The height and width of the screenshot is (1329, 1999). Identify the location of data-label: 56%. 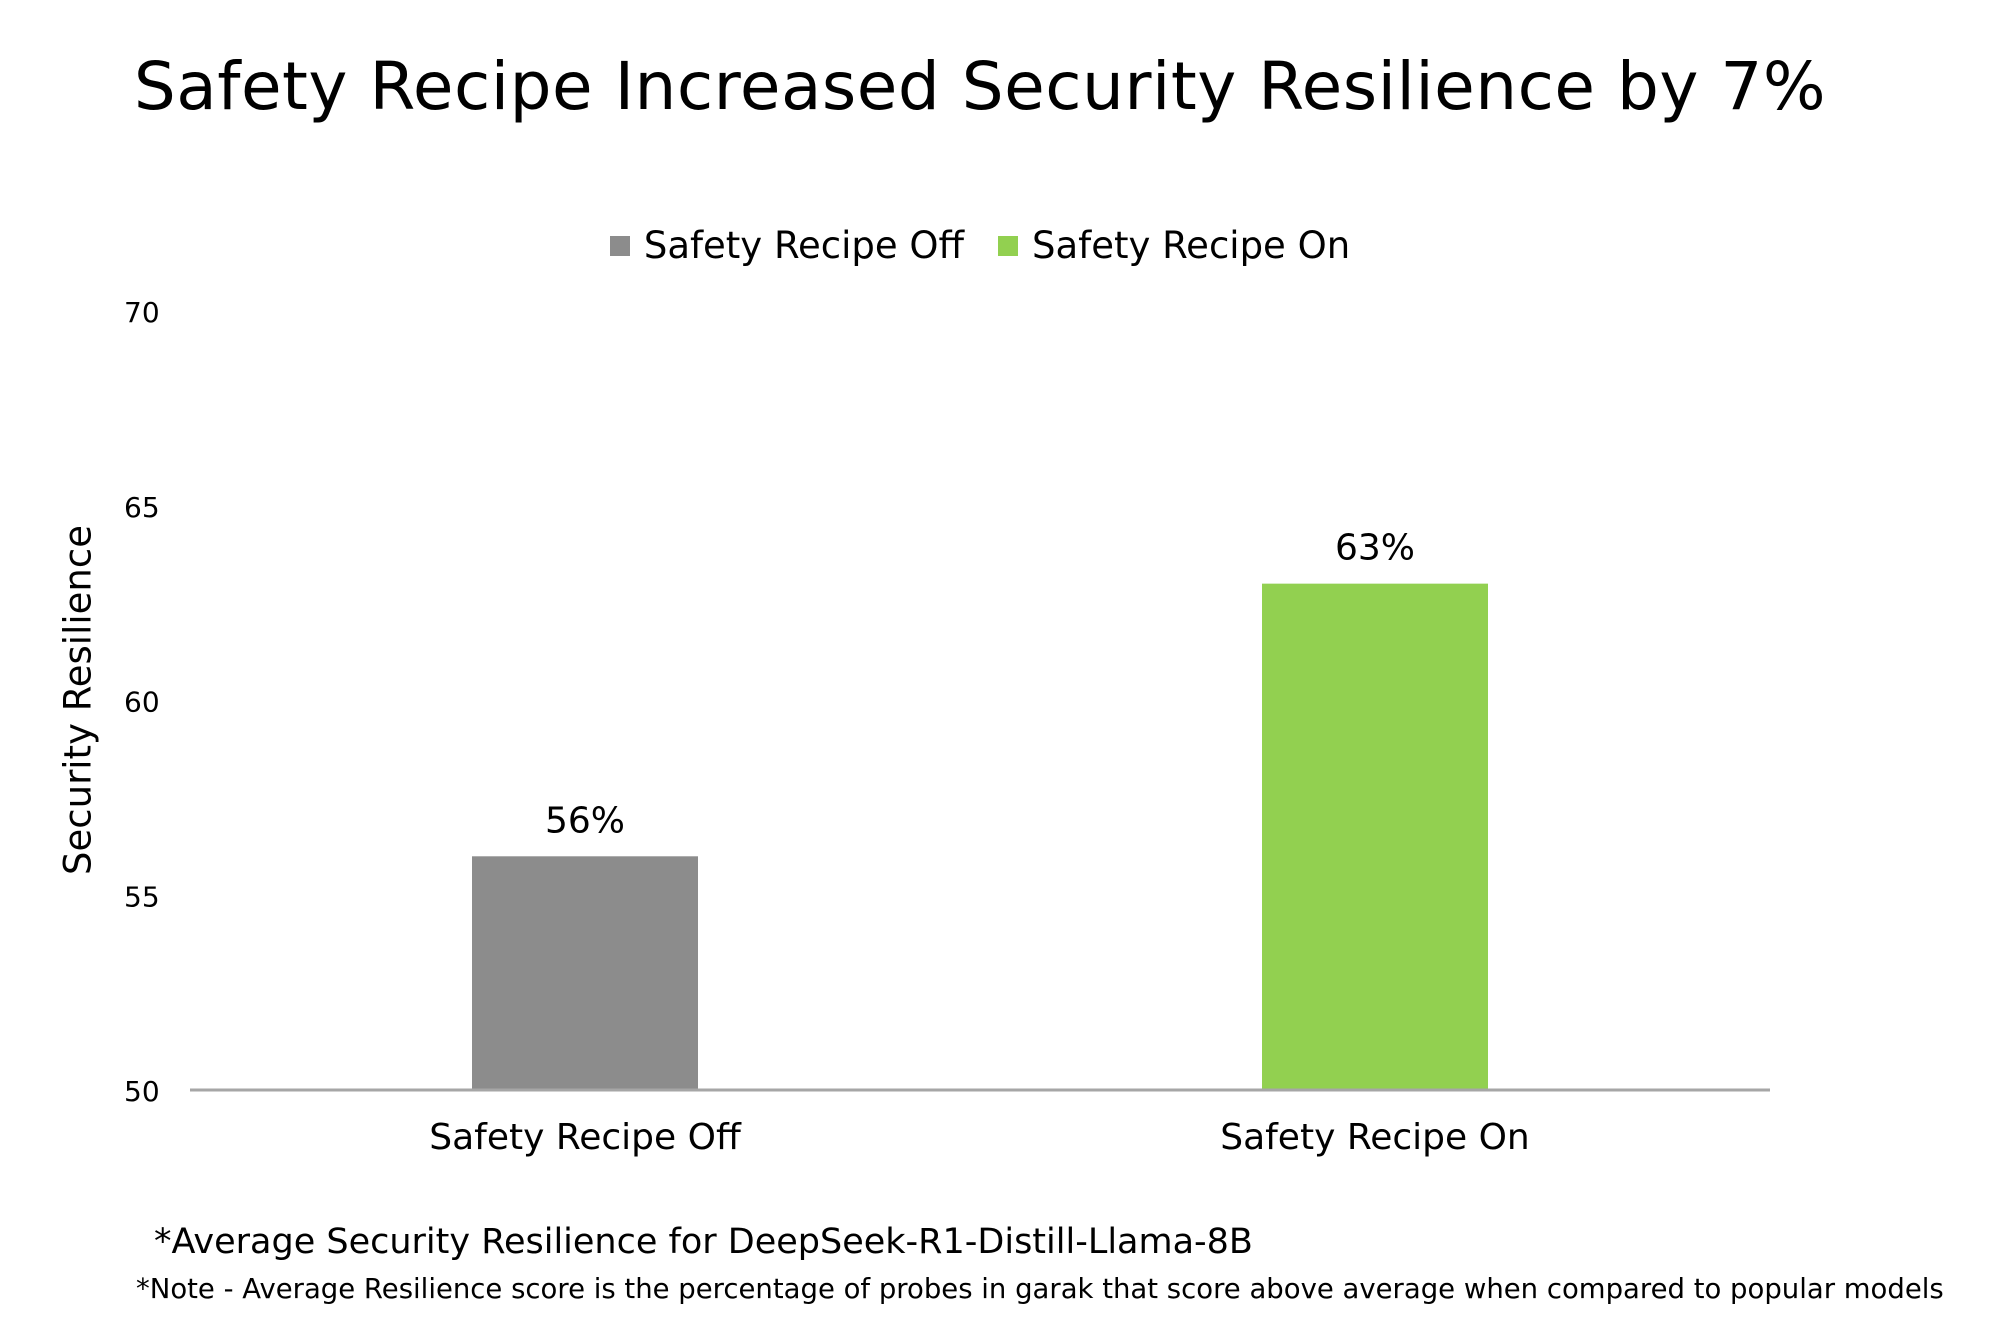
(585, 820).